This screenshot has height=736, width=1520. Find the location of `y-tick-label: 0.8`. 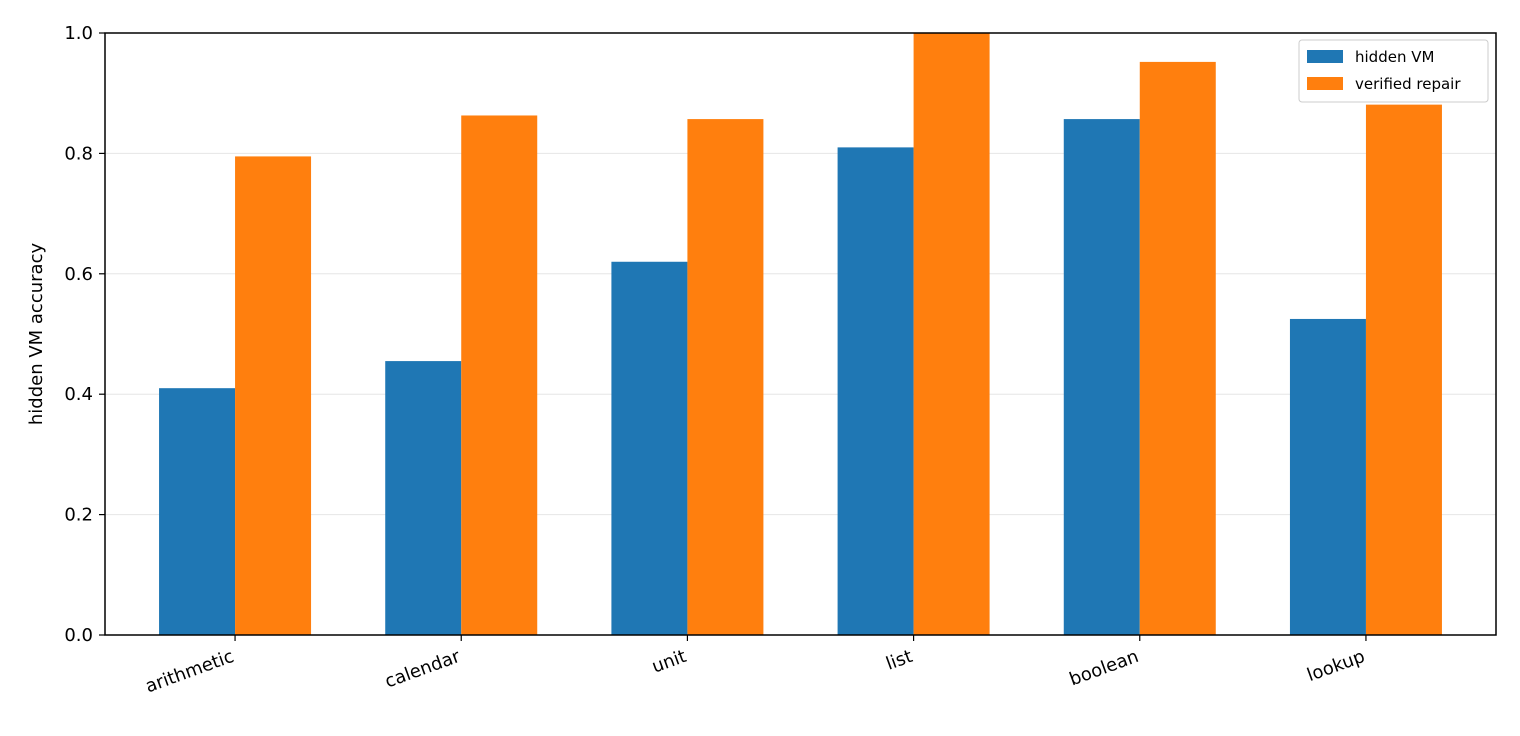

y-tick-label: 0.8 is located at coordinates (78, 153).